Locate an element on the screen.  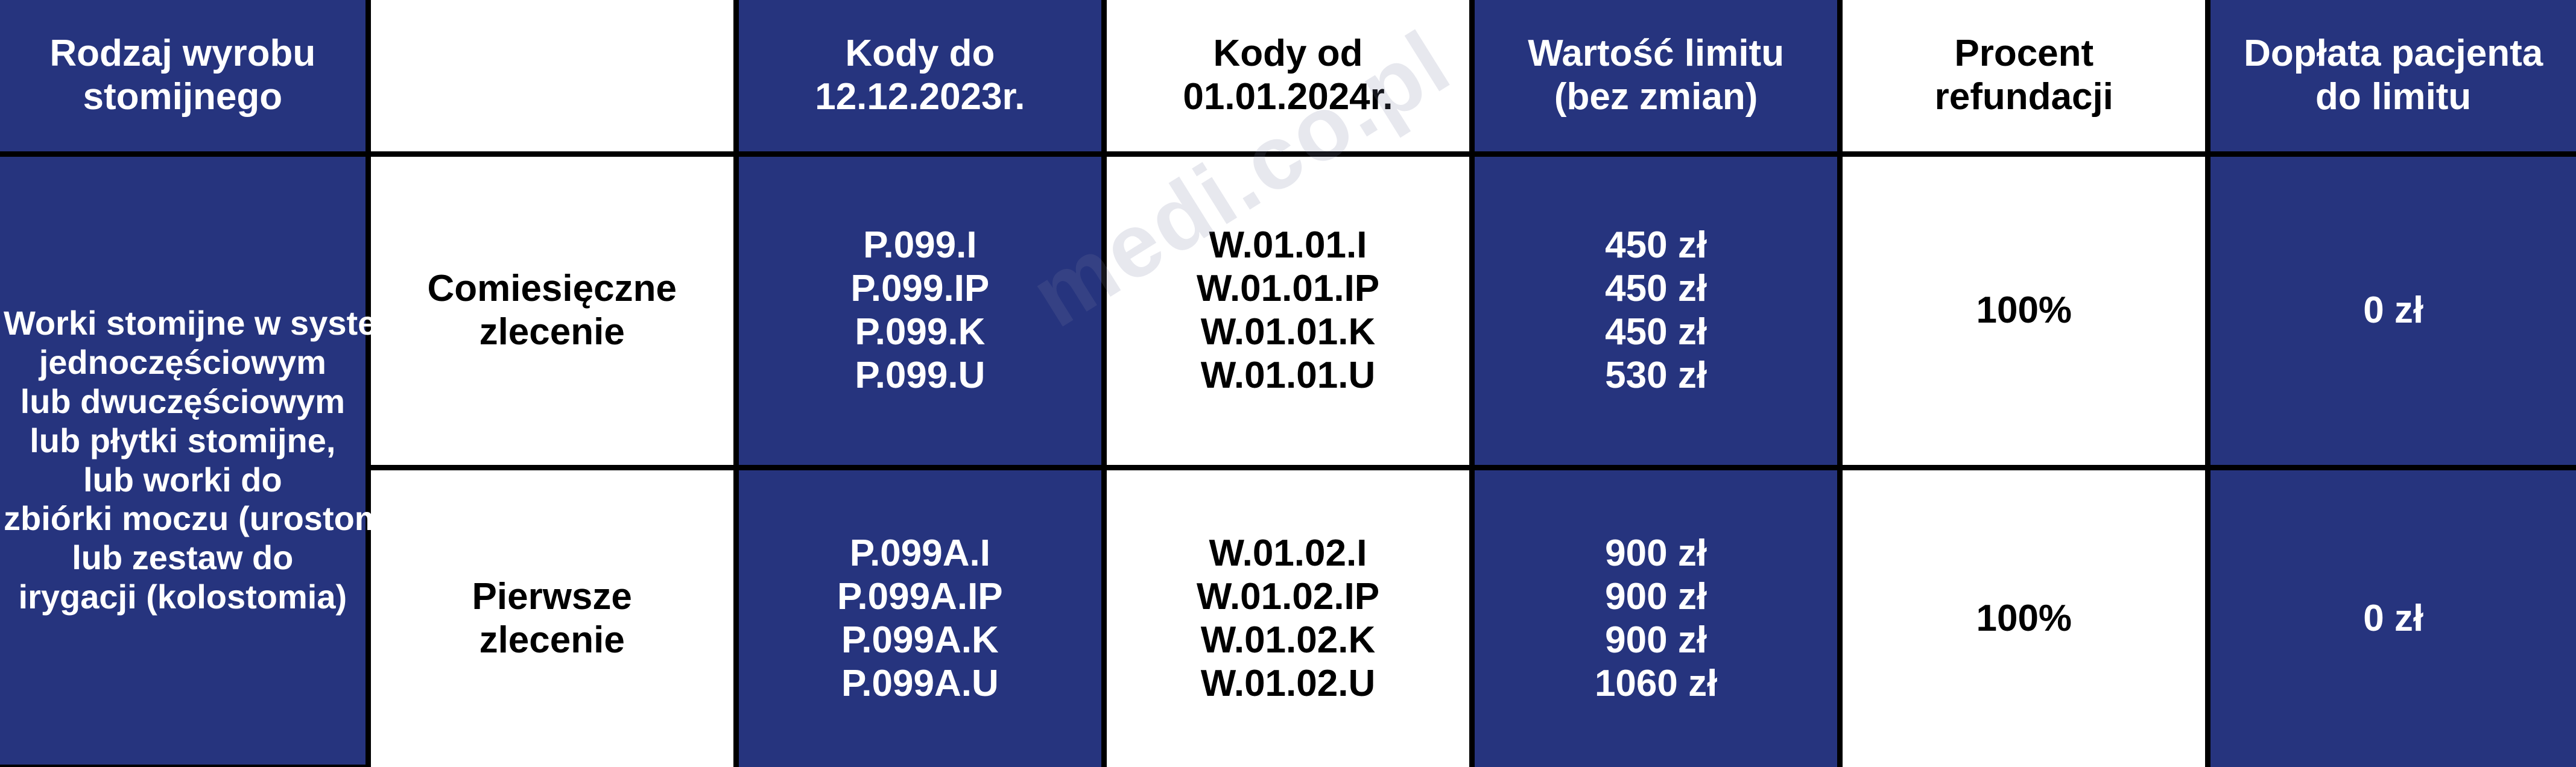
code-until-monthly-3: P.099.K is located at coordinates (920, 332).